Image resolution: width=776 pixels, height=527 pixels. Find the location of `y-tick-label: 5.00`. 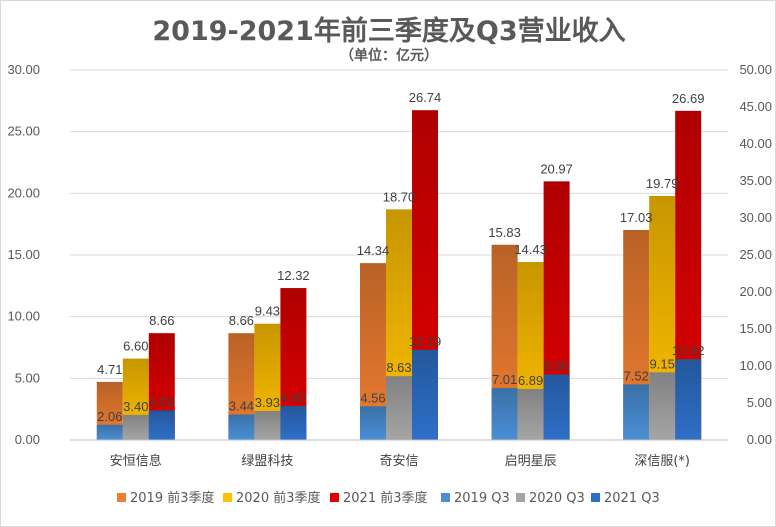

y-tick-label: 5.00 is located at coordinates (27, 377).